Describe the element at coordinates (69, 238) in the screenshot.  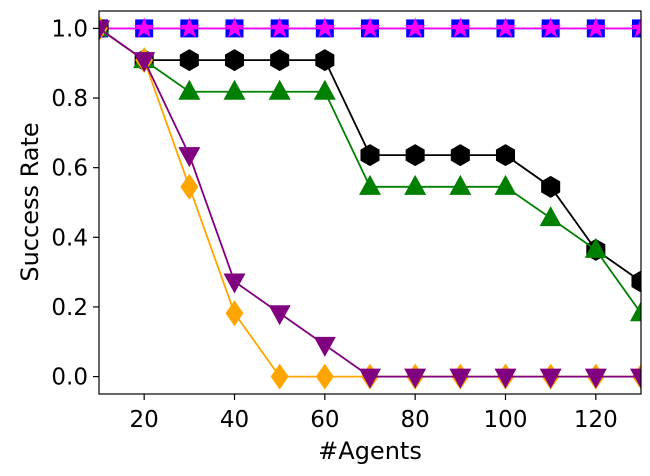
I see `y-tick-label: 0.4` at that location.